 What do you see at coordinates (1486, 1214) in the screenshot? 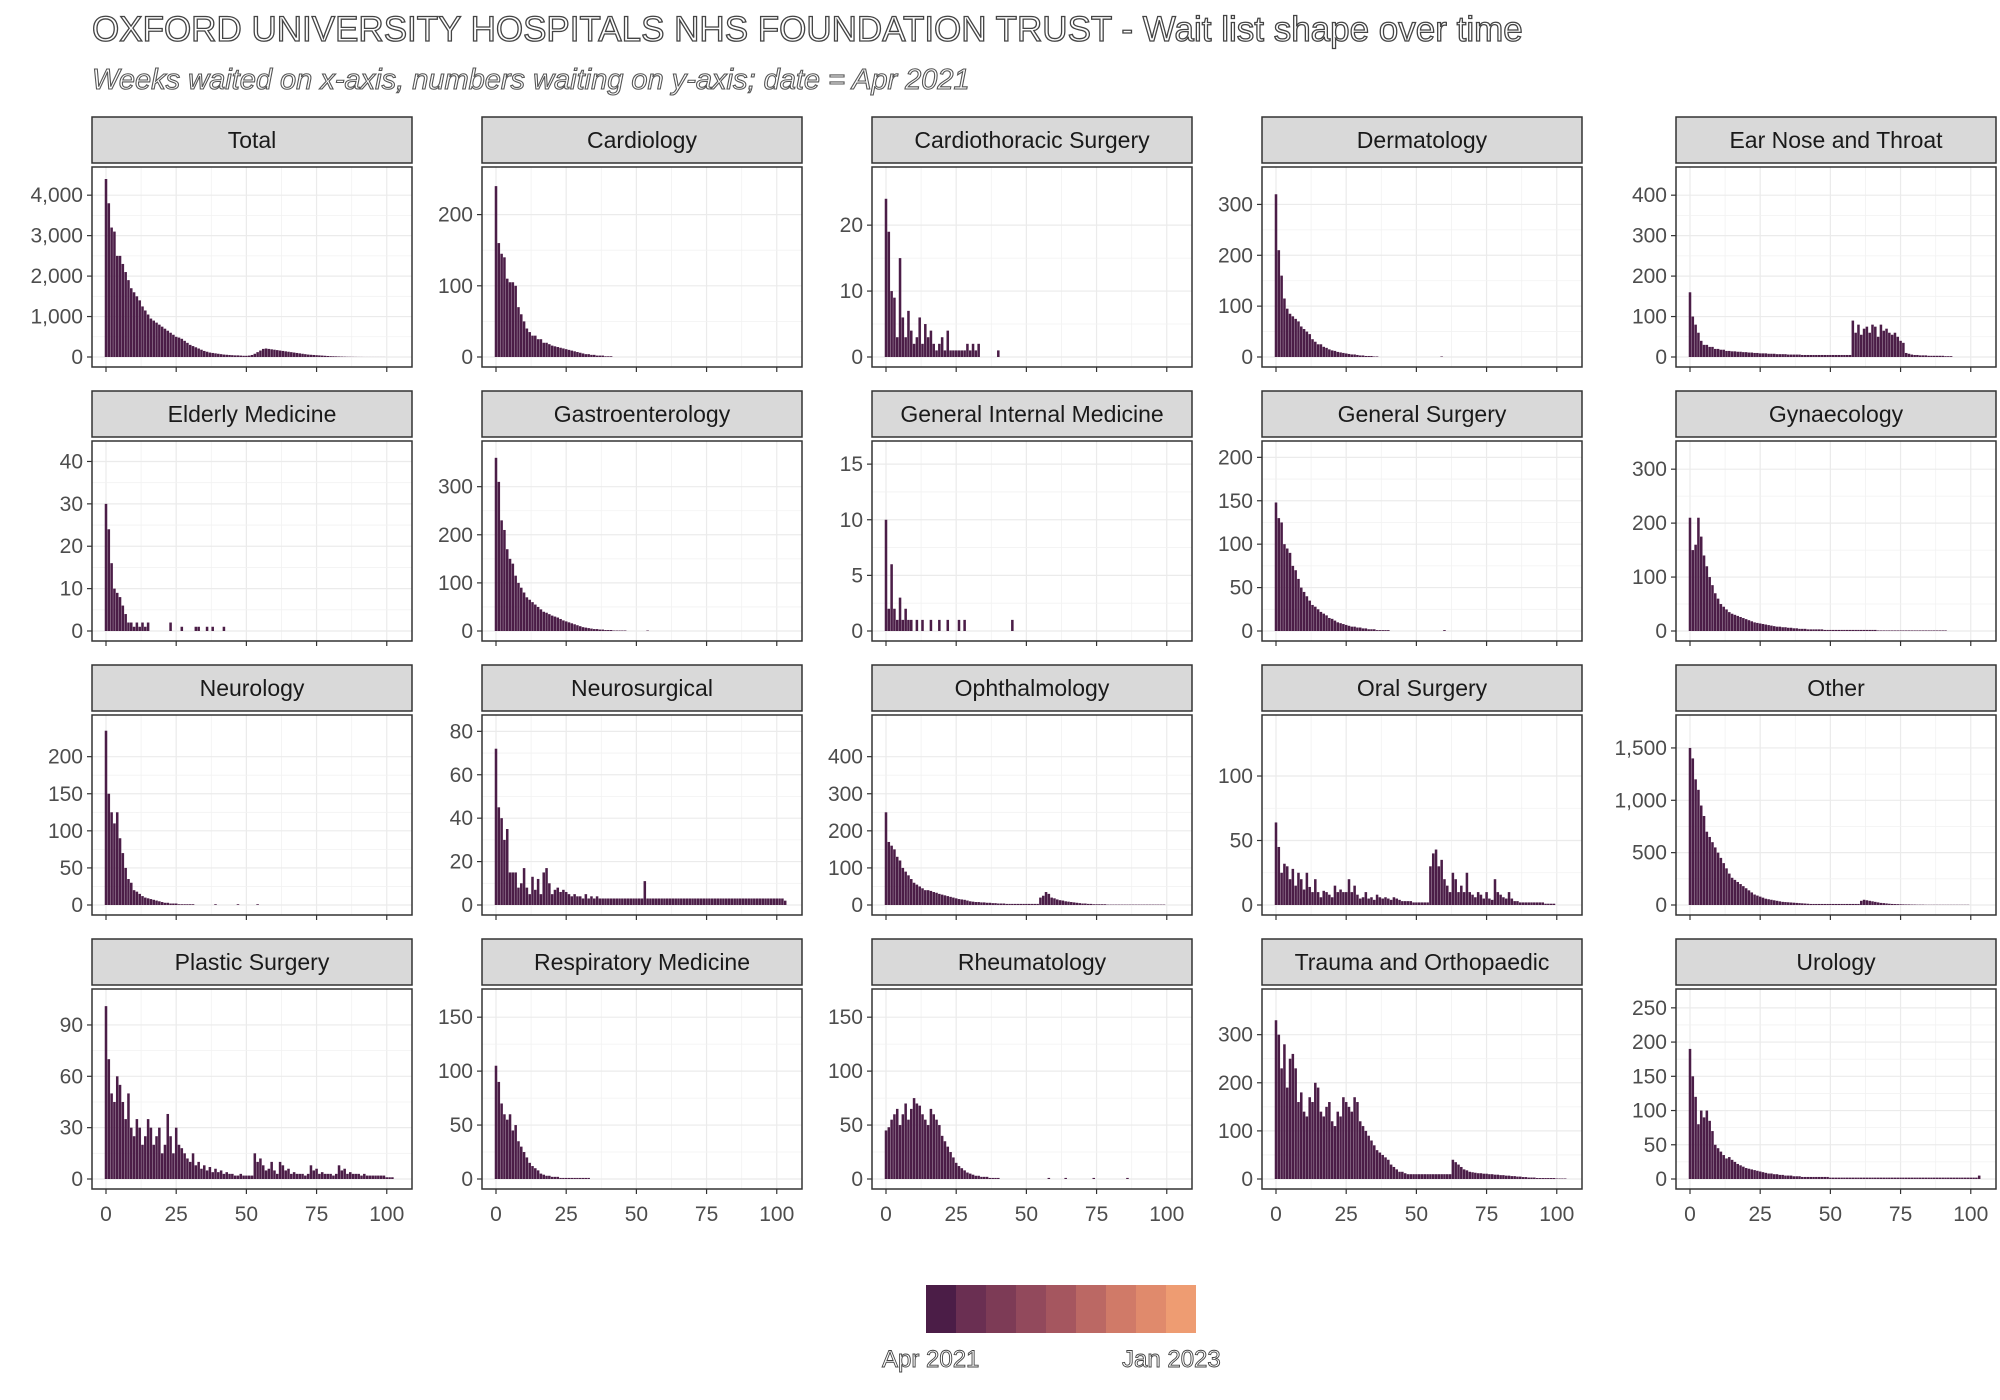
I see `x-tick-label: 75` at bounding box center [1486, 1214].